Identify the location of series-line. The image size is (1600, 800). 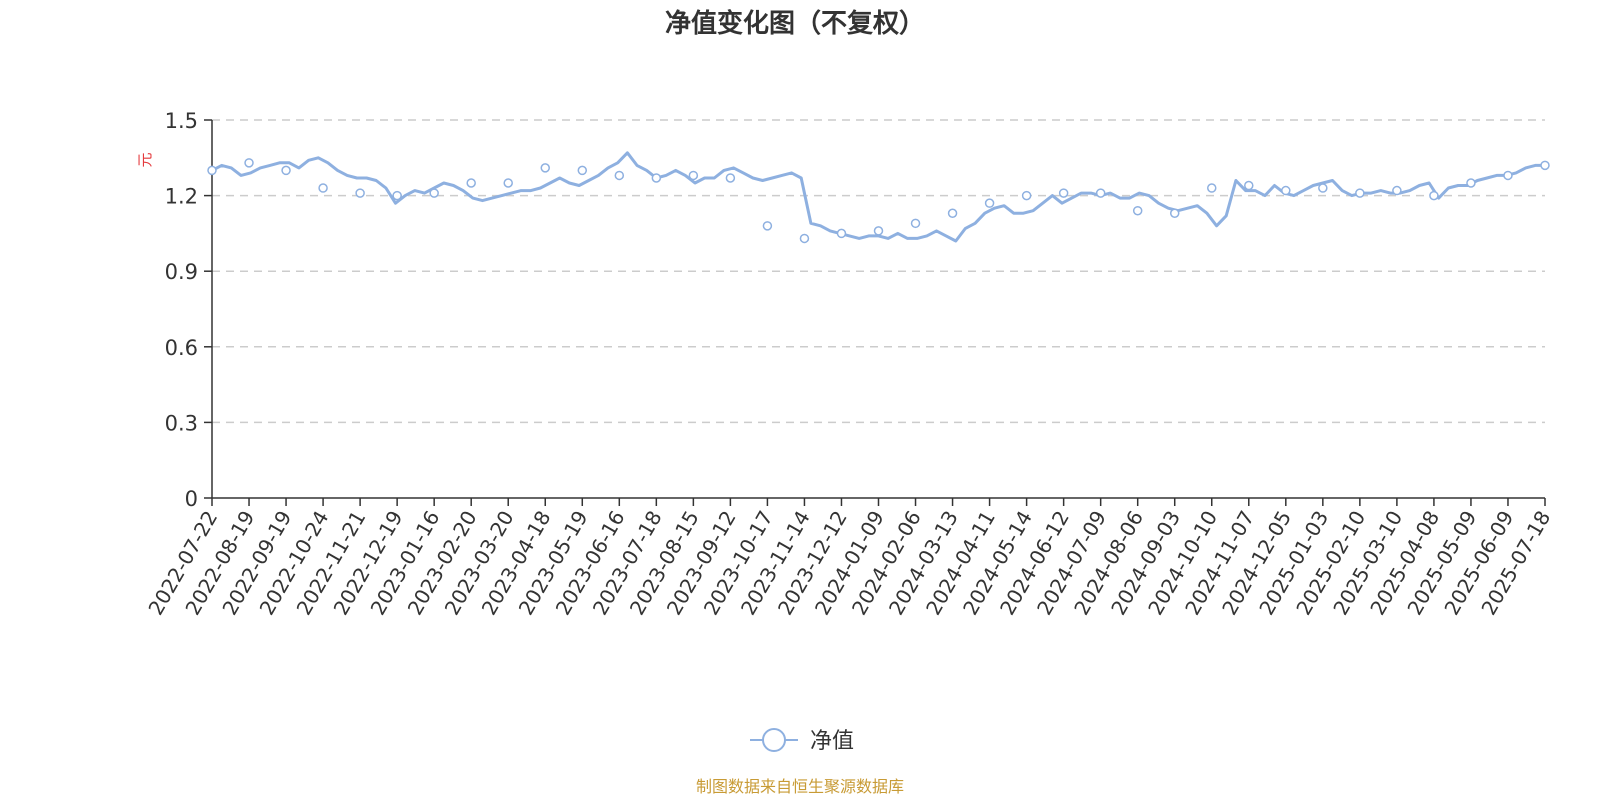
(878, 197).